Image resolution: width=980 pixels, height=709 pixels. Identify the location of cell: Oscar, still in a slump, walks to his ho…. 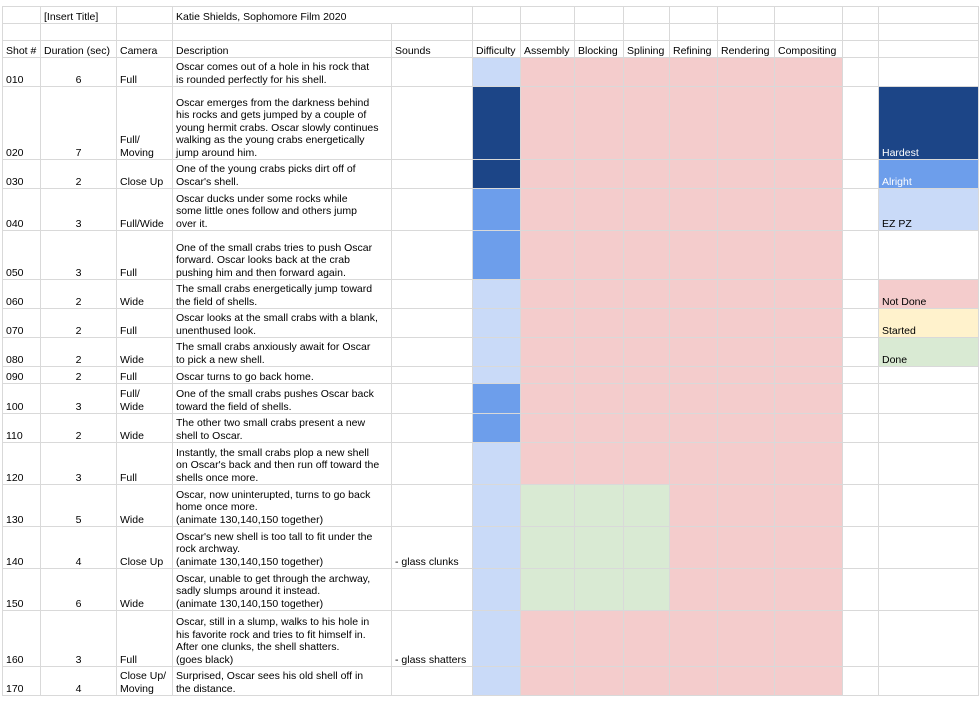
(282, 638).